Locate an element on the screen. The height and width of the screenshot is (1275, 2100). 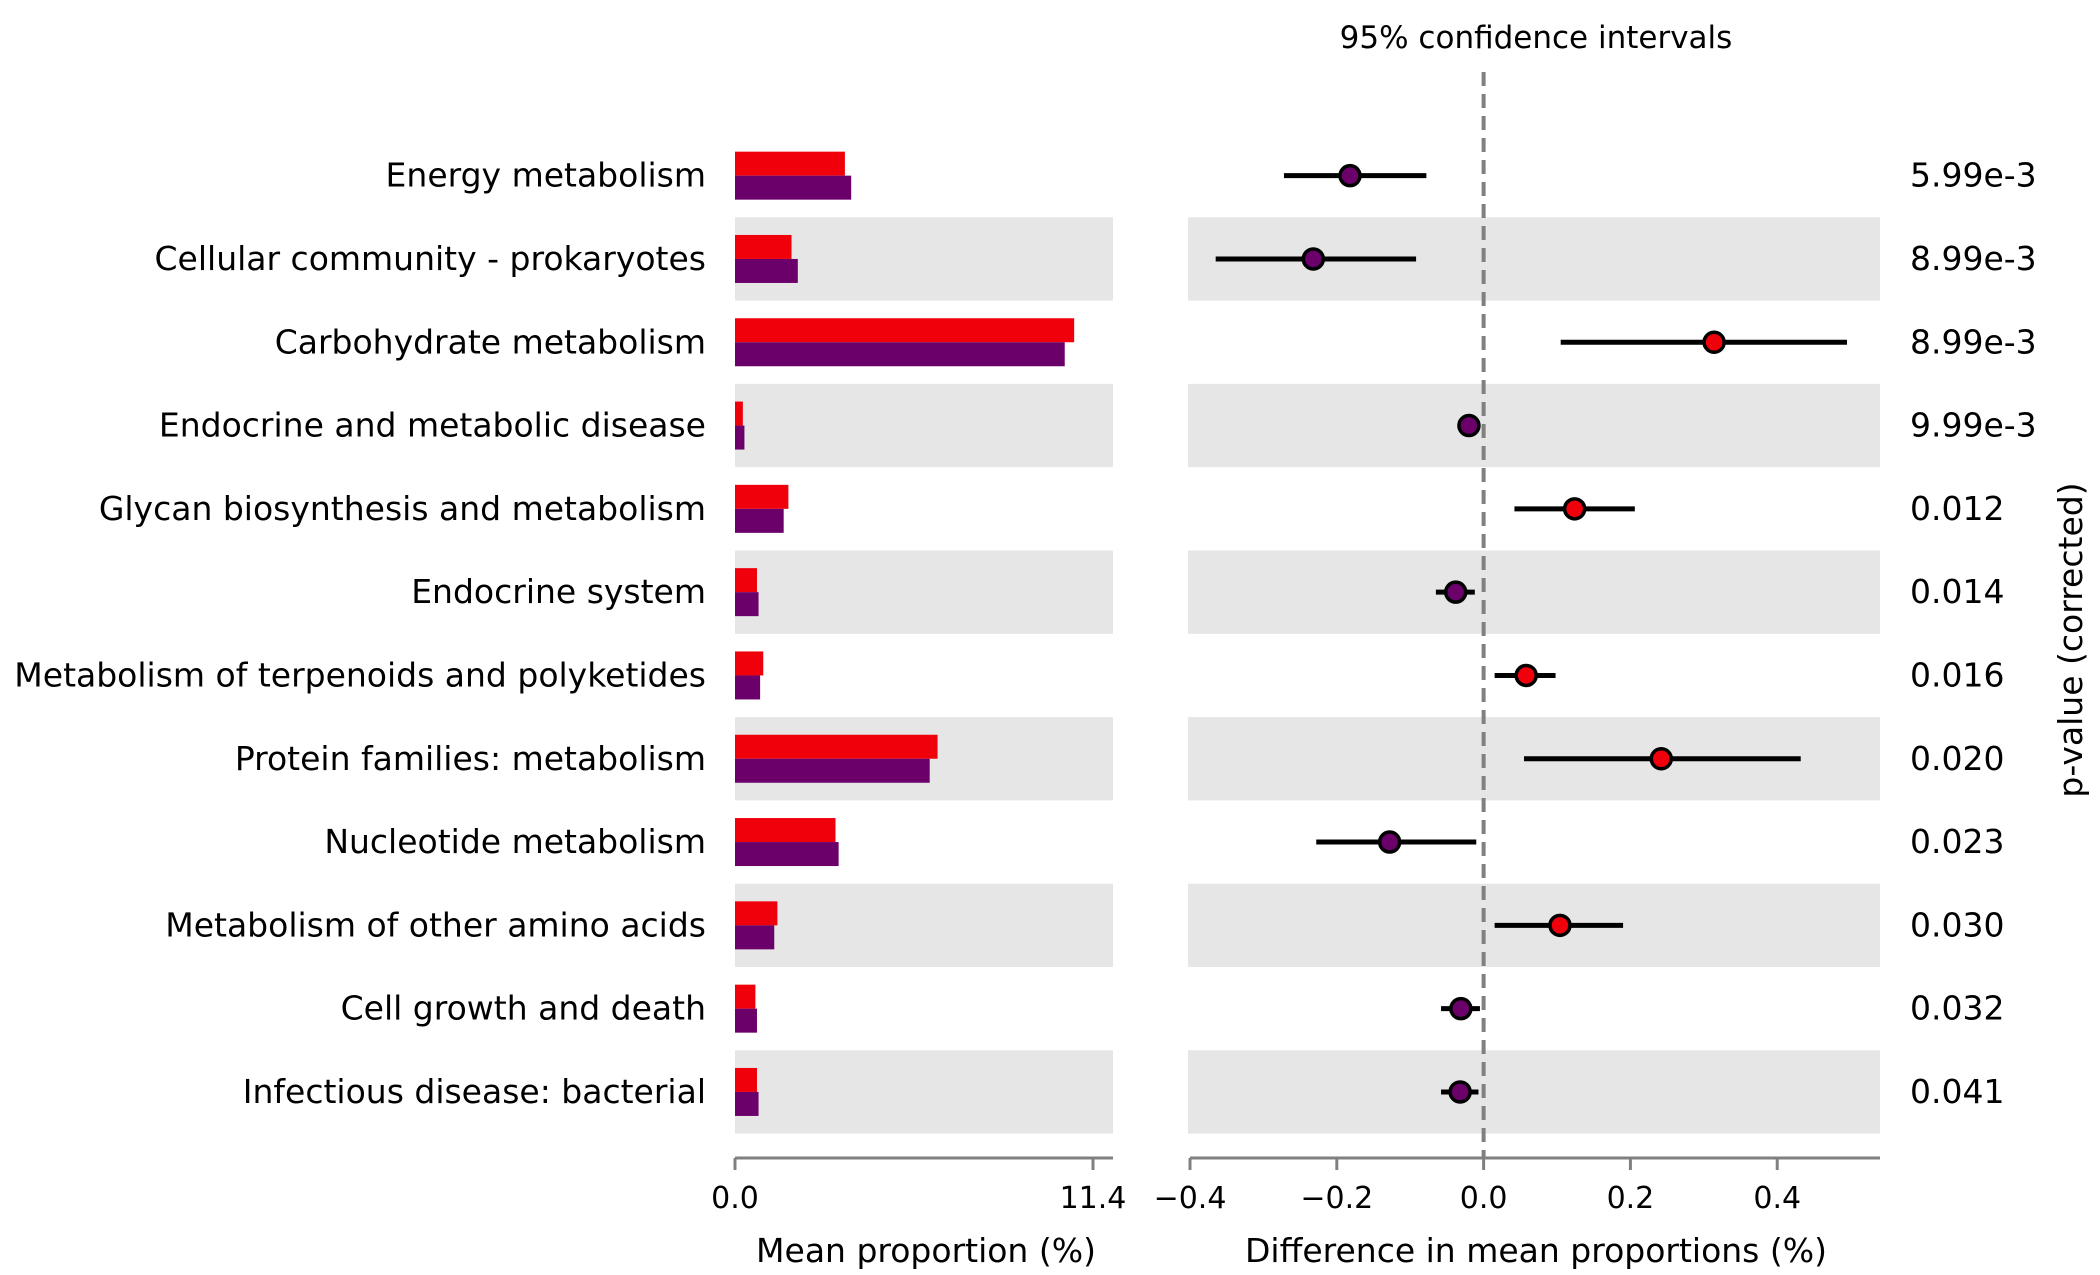
p-value: 0.023 is located at coordinates (1957, 841).